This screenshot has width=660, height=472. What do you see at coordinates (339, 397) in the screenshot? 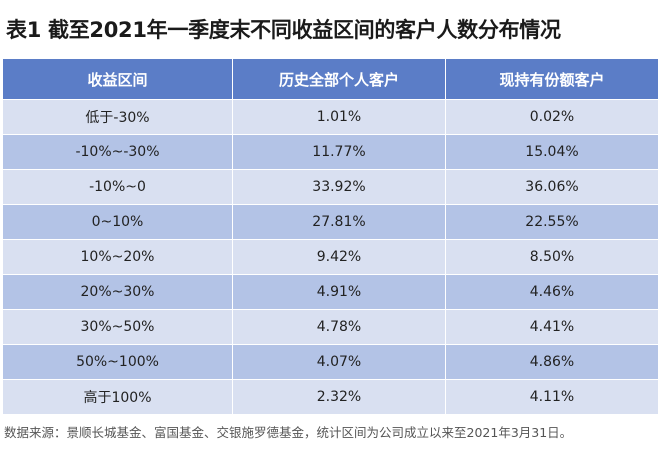
I see `cell-all-customers: 2.32%` at bounding box center [339, 397].